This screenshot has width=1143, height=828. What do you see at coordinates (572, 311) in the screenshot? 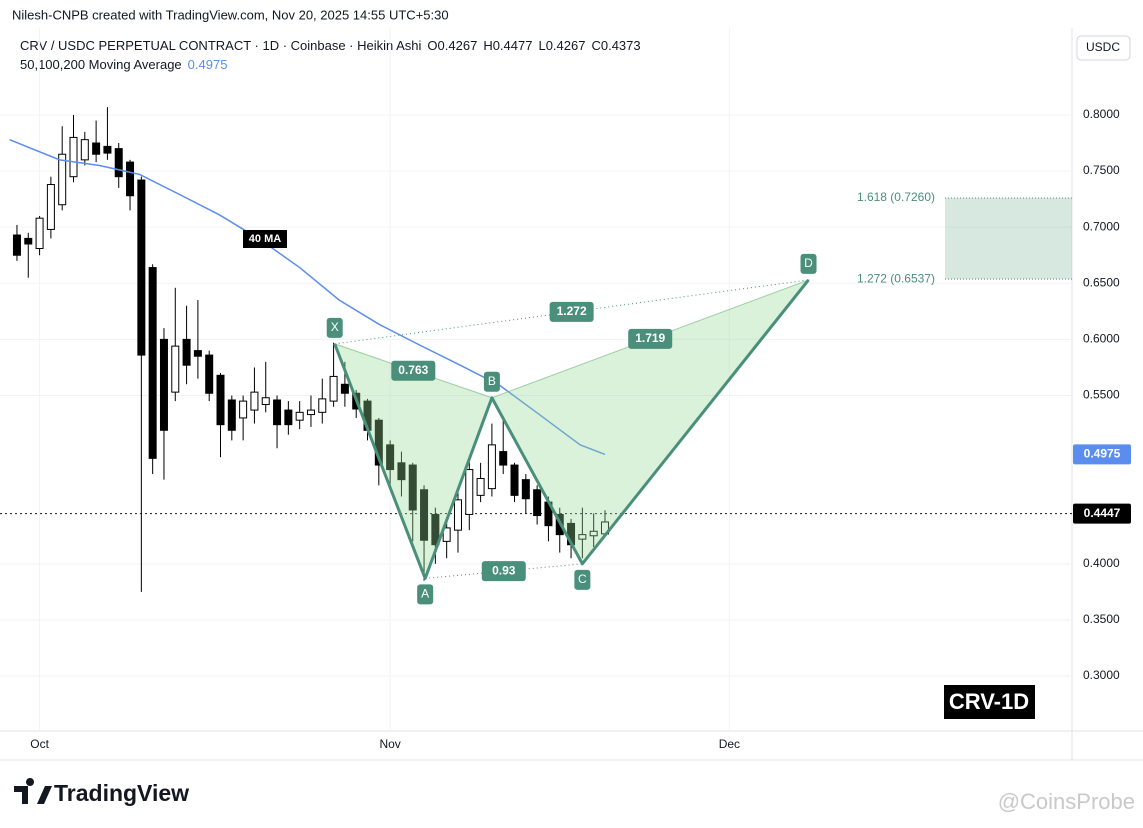
I see `ratio-label: 1.272` at bounding box center [572, 311].